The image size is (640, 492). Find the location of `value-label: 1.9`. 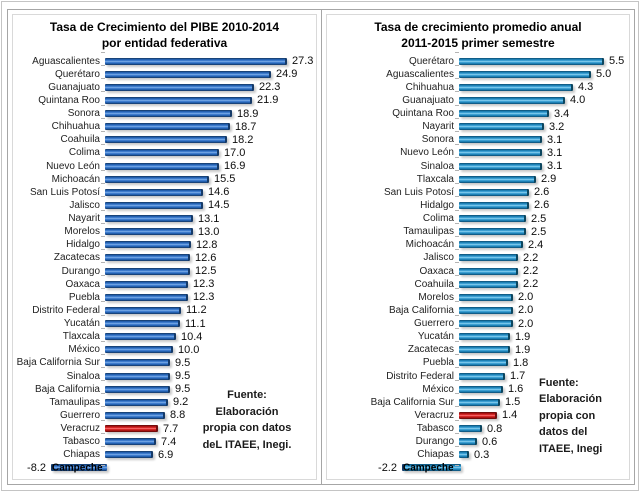

value-label: 1.9 is located at coordinates (523, 349).